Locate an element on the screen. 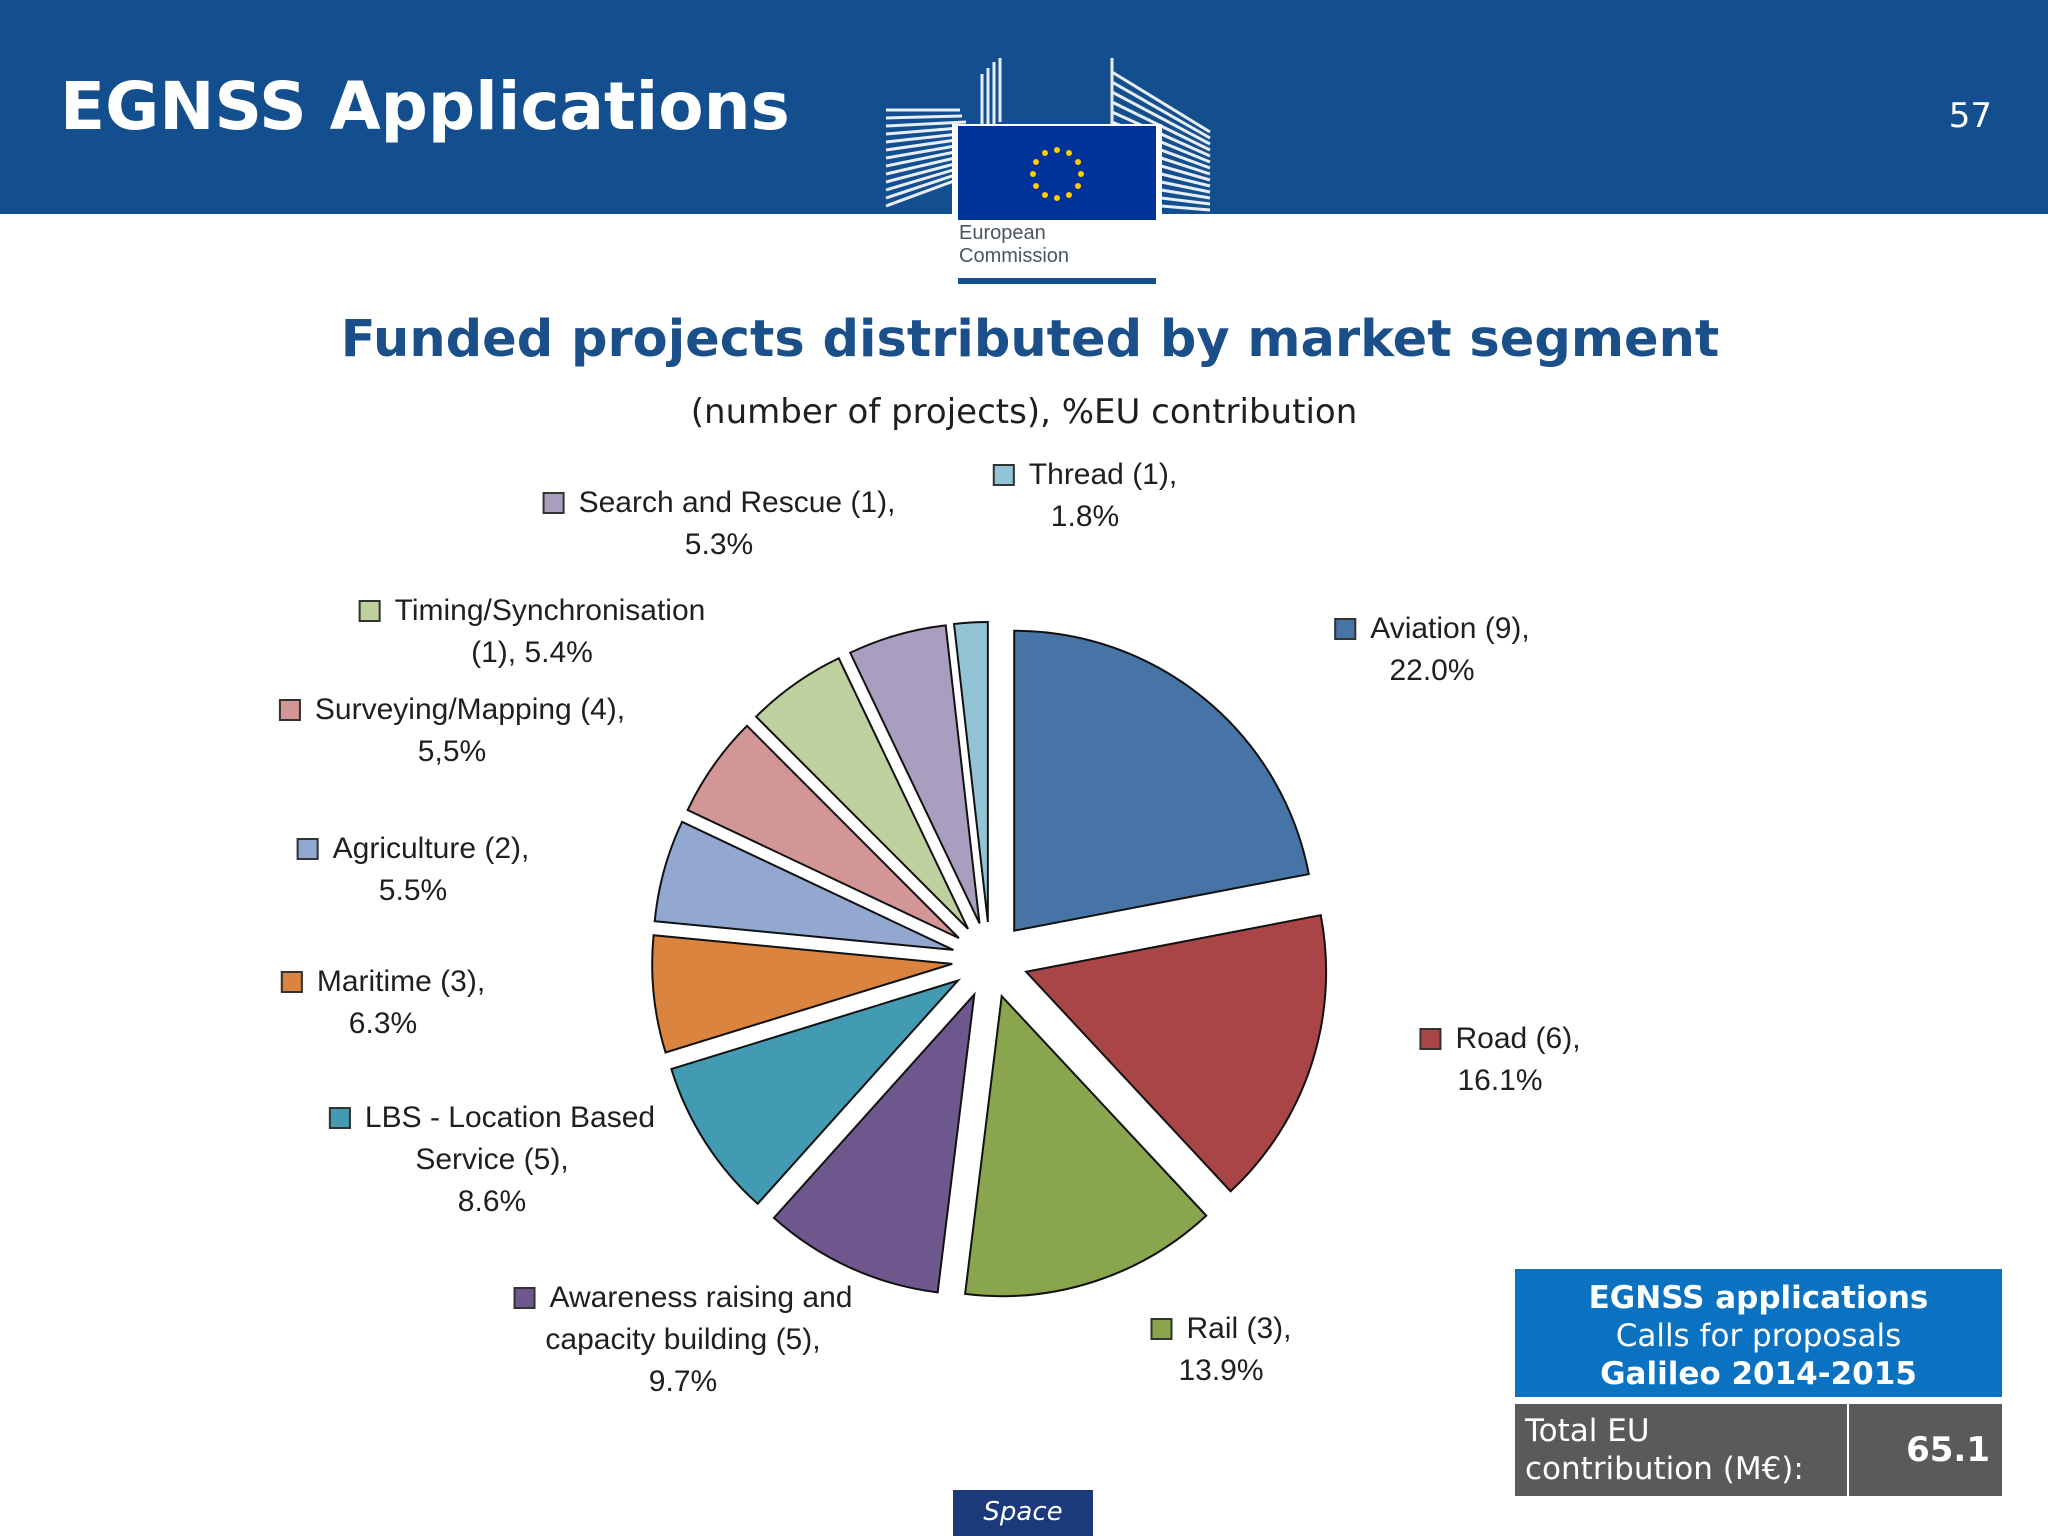 This screenshot has width=2048, height=1536. pie-slice-aviation is located at coordinates (1161, 780).